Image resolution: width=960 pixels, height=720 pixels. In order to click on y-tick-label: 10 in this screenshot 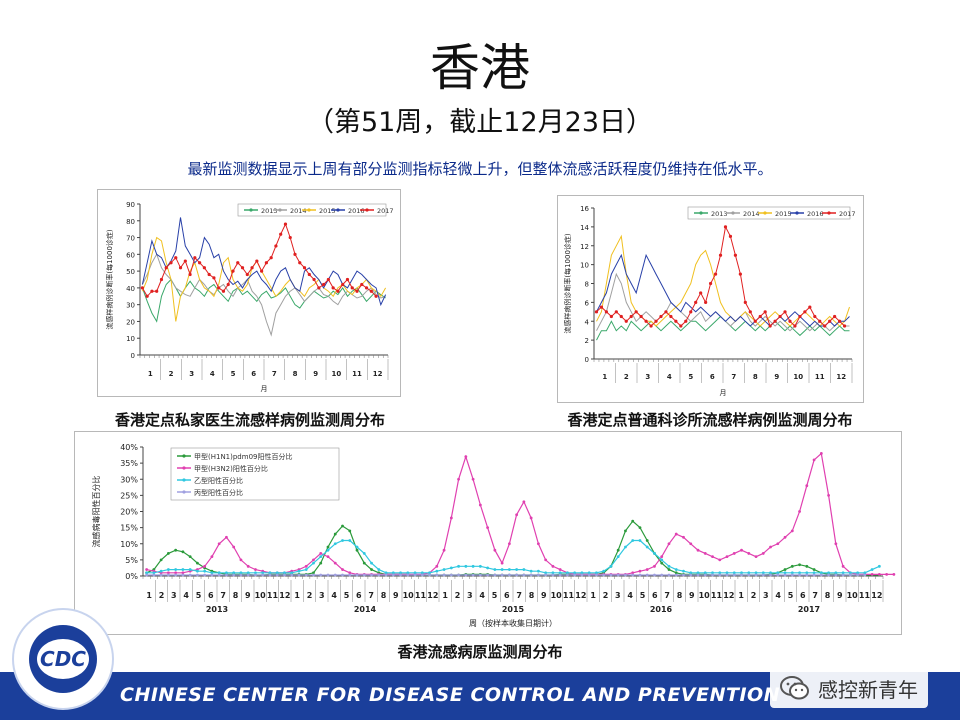, I will do `click(584, 266)`.